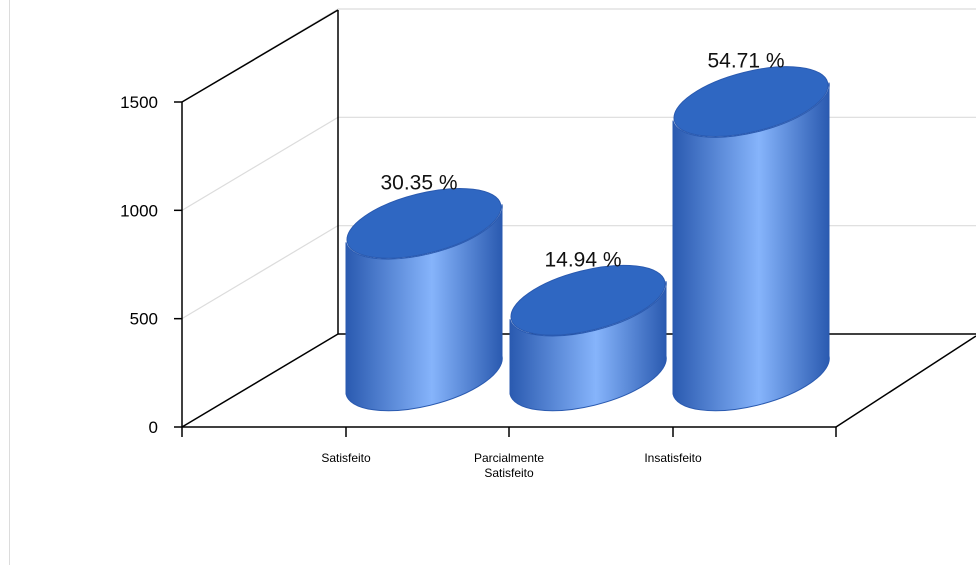 The height and width of the screenshot is (565, 976). I want to click on y-tick-label: 0, so click(153, 427).